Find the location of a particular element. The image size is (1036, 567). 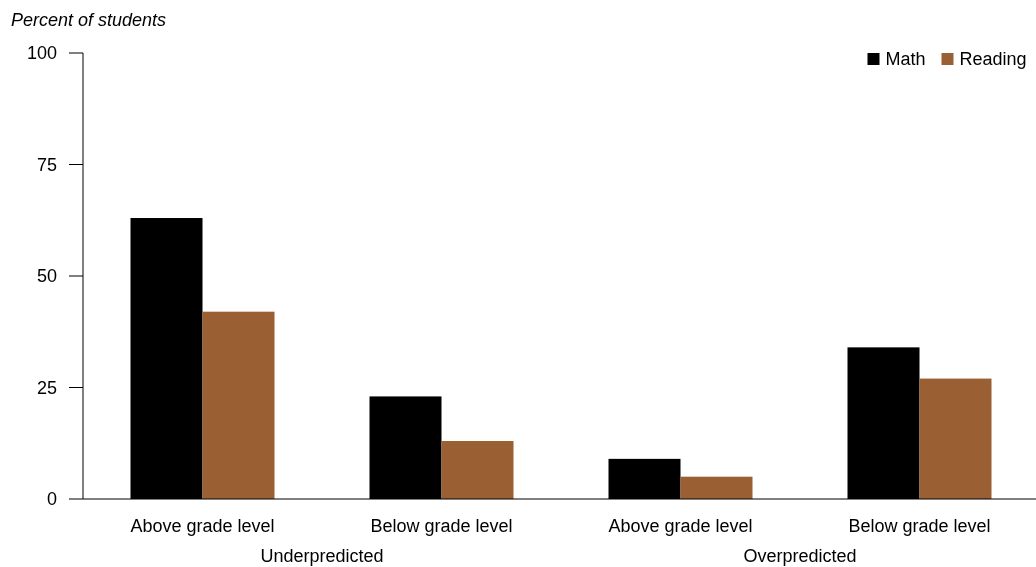

y-tick-label: 25 is located at coordinates (46, 387).